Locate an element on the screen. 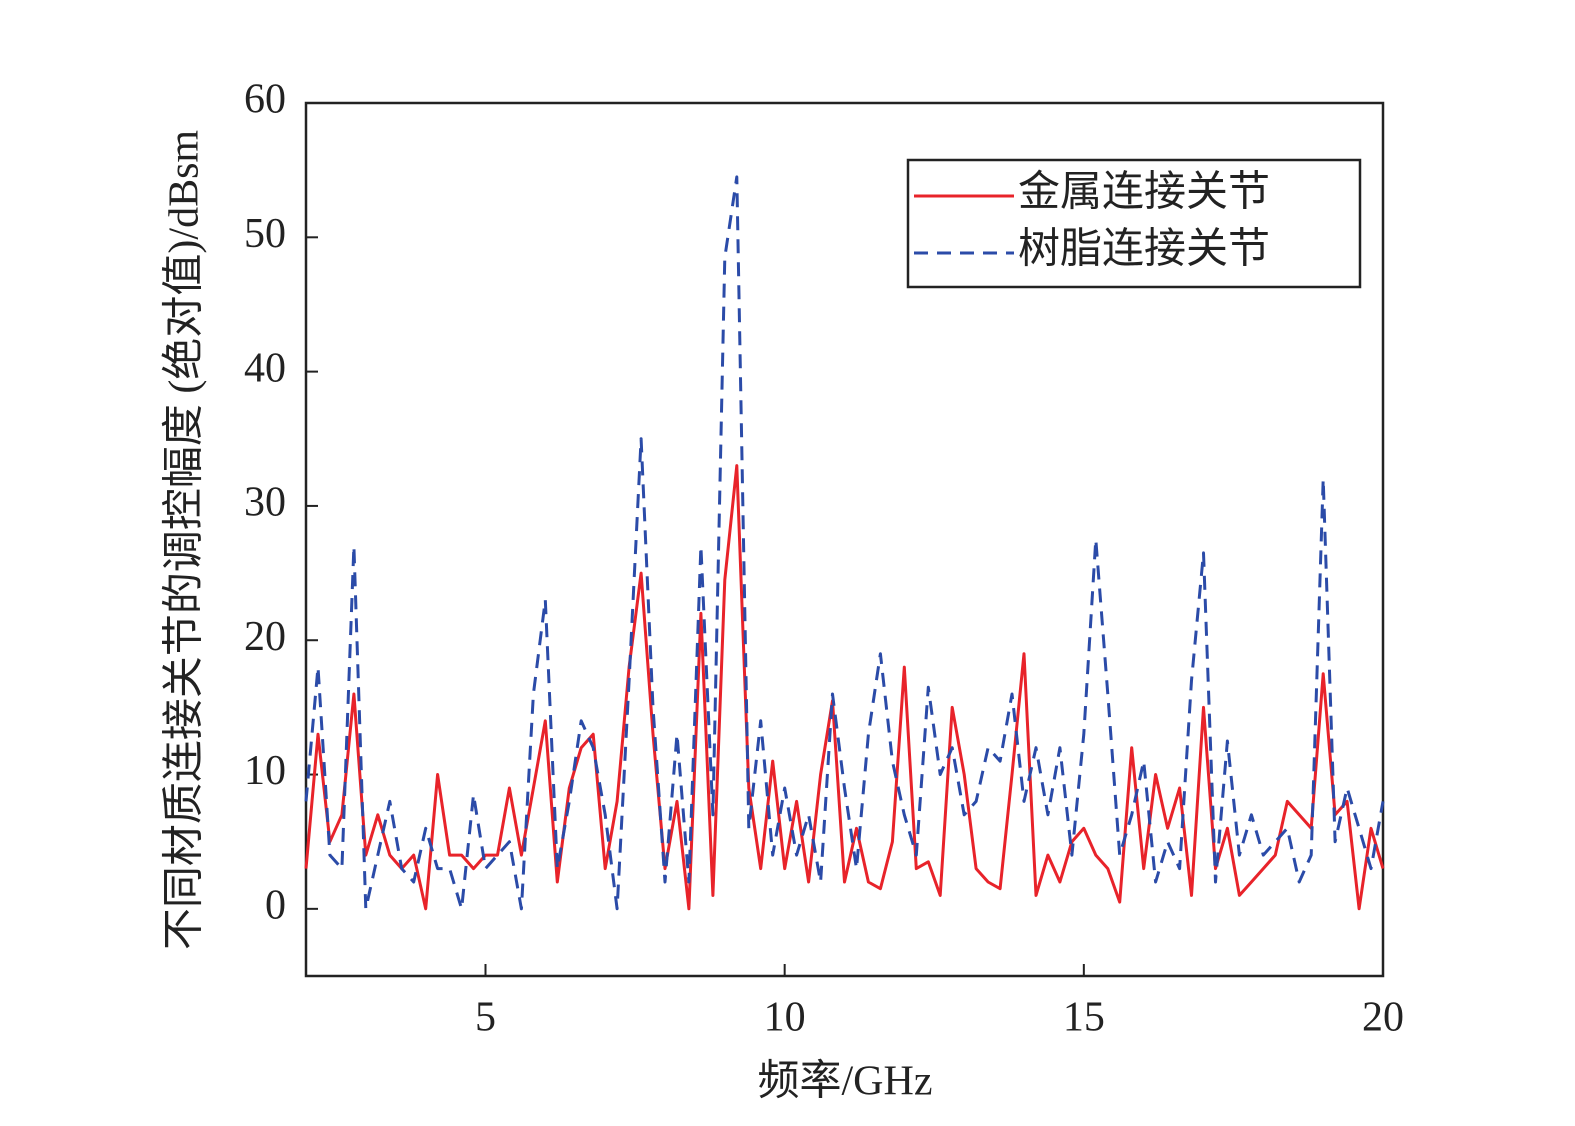 This screenshot has width=1575, height=1126. x-tick-label: 10 is located at coordinates (785, 1018).